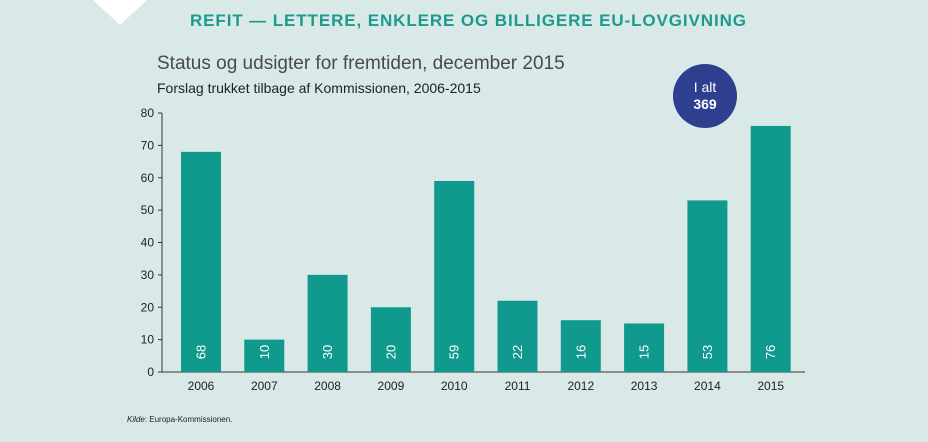 Image resolution: width=928 pixels, height=442 pixels. I want to click on bar-value-label: 30, so click(327, 352).